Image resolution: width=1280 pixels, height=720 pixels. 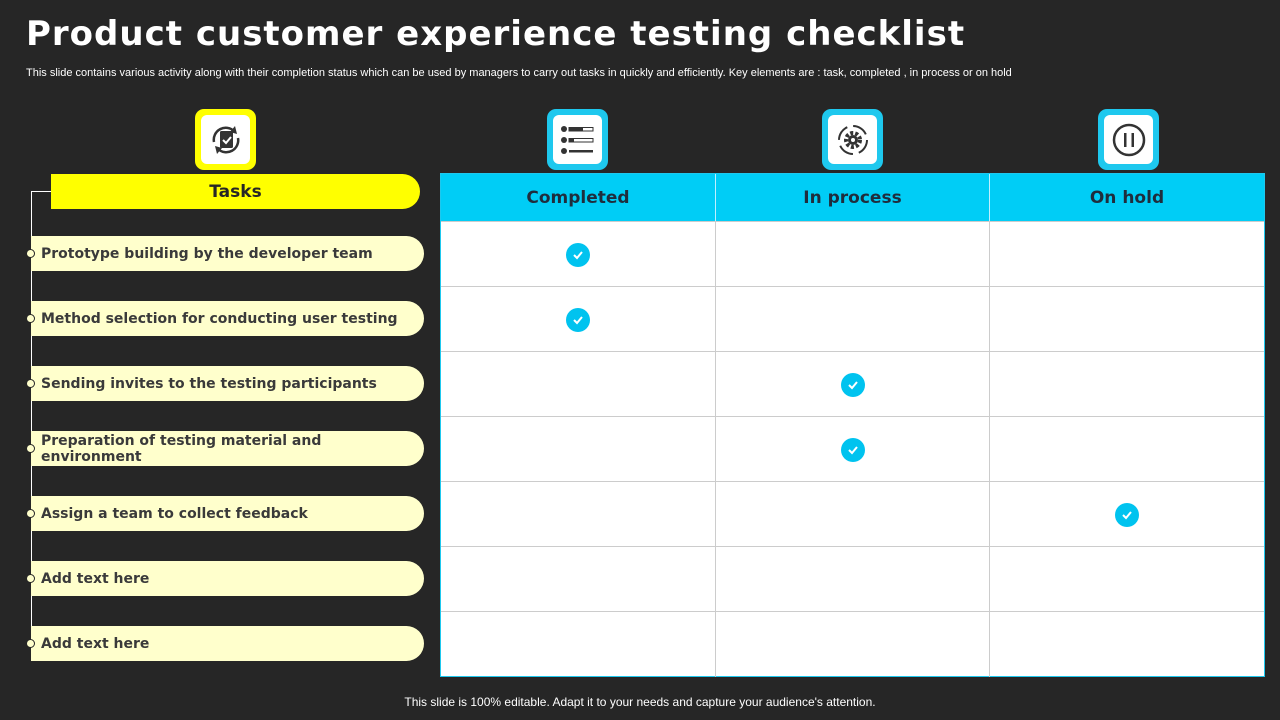 I want to click on column-header-on-hold: On hold, so click(x=1127, y=197).